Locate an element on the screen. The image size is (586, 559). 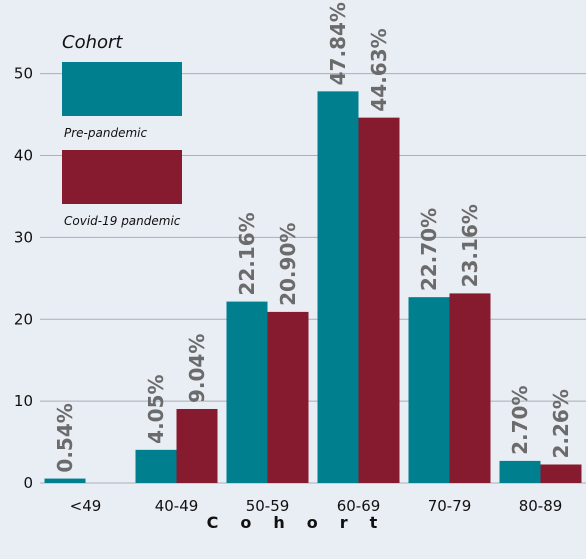
data-label: 9.04% is located at coordinates (197, 368).